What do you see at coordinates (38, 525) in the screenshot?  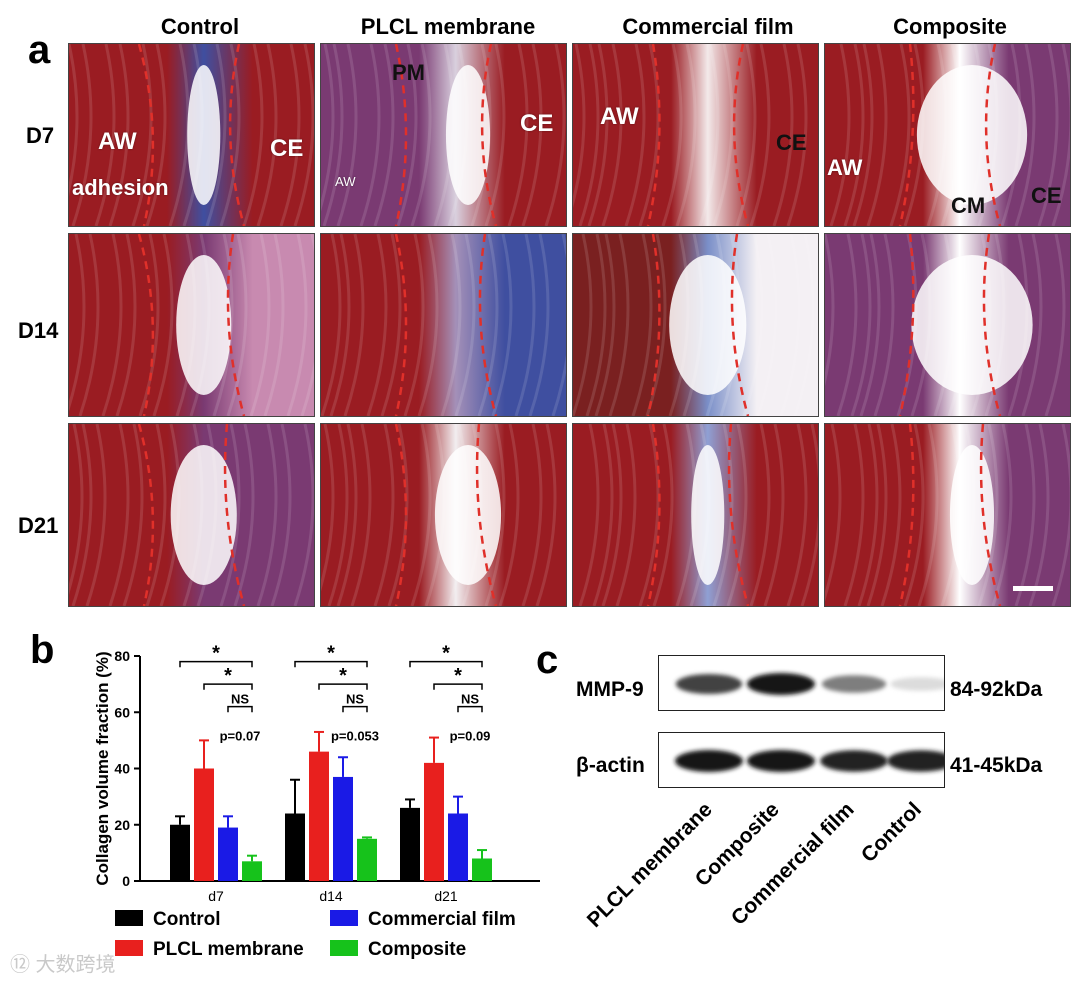 I see `row-label-d21: D21` at bounding box center [38, 525].